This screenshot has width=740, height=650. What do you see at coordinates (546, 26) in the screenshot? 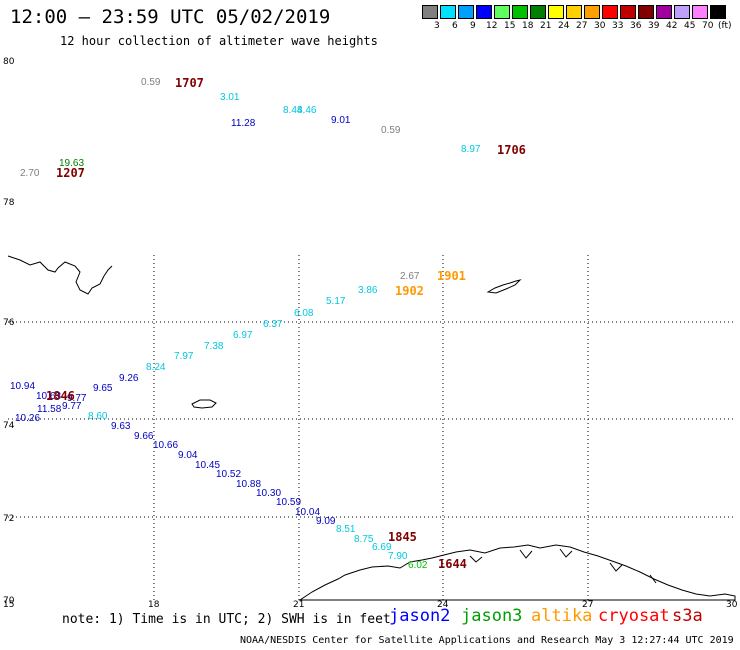
I see `legend-tick: 21` at bounding box center [546, 26].